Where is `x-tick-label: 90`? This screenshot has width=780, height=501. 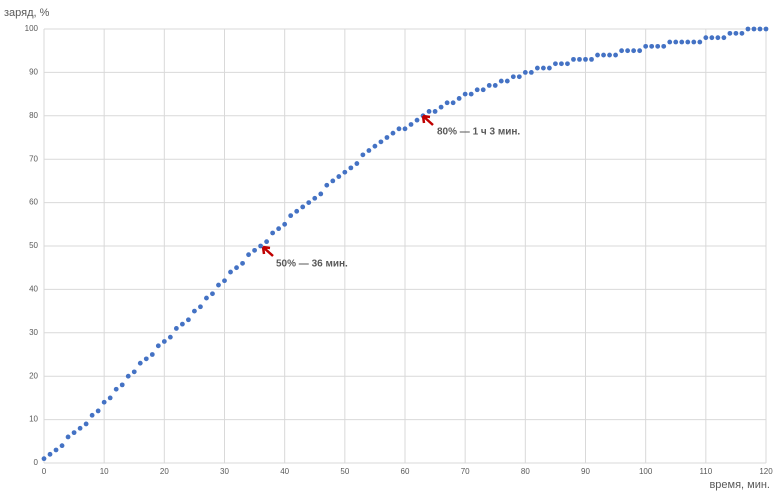 x-tick-label: 90 is located at coordinates (585, 471).